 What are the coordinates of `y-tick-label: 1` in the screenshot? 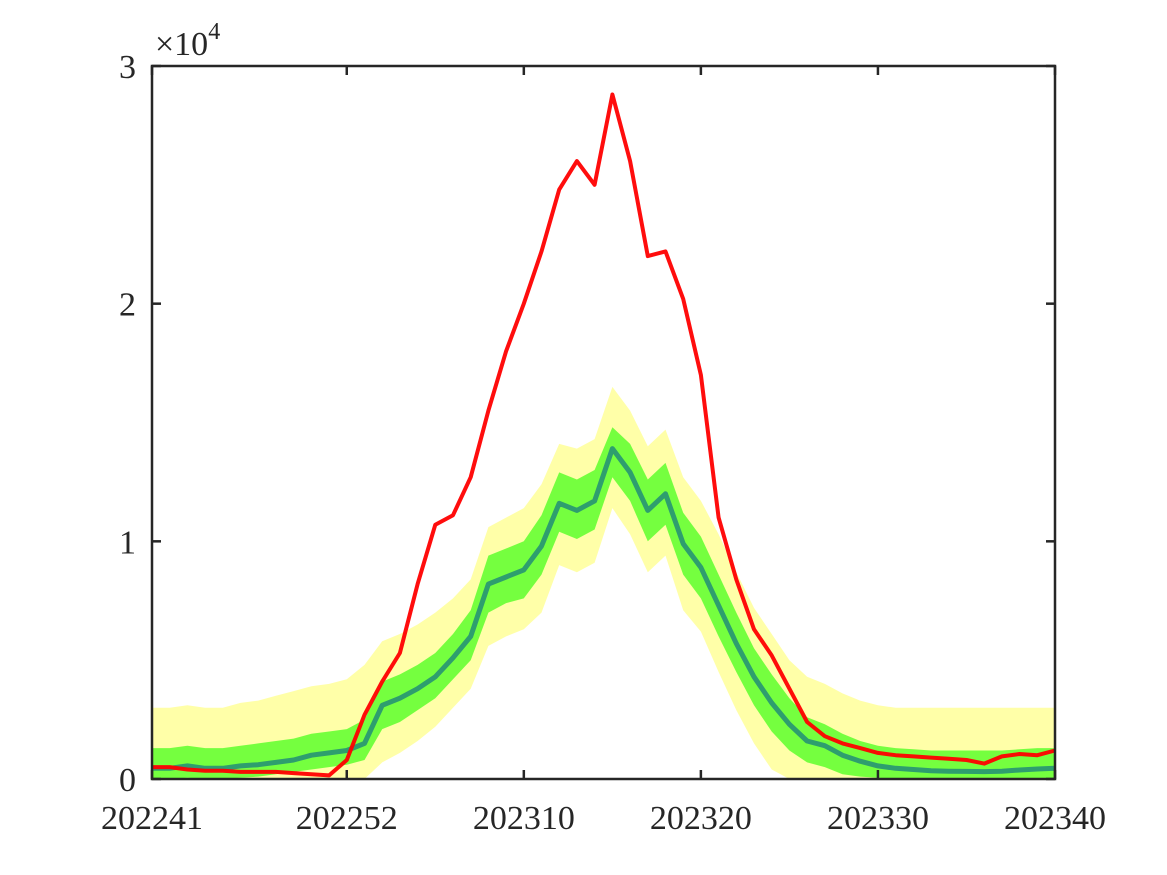 It's located at (127, 542).